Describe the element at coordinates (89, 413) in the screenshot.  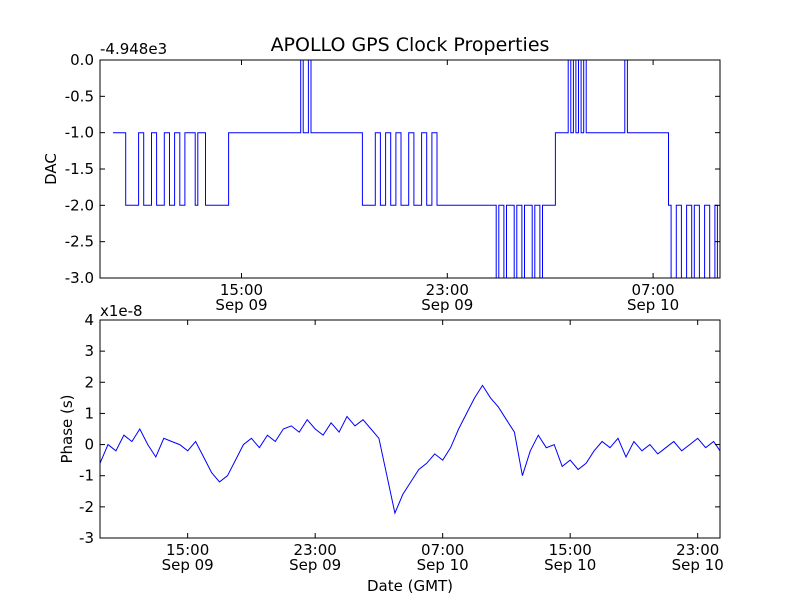
I see `phase-ytick-label: 1` at that location.